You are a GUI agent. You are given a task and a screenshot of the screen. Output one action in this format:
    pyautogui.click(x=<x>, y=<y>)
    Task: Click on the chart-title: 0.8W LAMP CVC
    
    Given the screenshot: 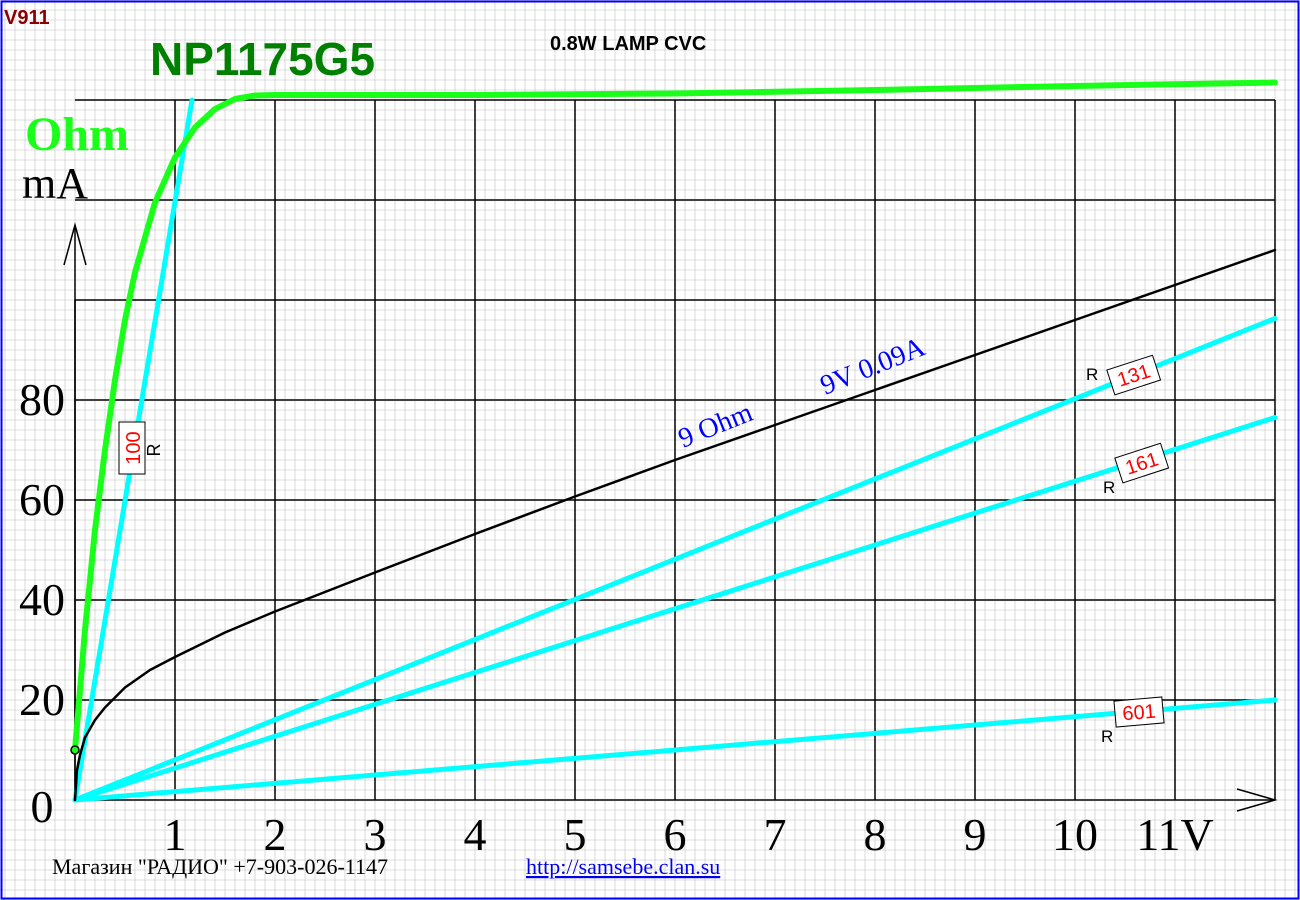 What is the action you would take?
    pyautogui.click(x=628, y=44)
    